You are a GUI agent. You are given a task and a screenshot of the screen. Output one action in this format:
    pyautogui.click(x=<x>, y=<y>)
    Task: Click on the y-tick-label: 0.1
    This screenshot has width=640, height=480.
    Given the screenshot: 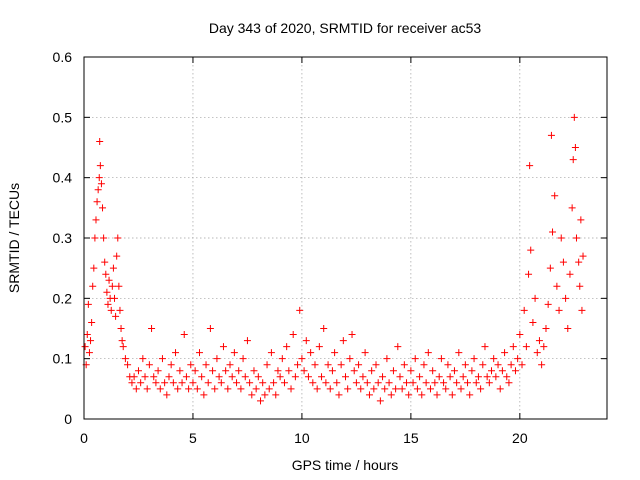 What is the action you would take?
    pyautogui.click(x=63, y=359)
    